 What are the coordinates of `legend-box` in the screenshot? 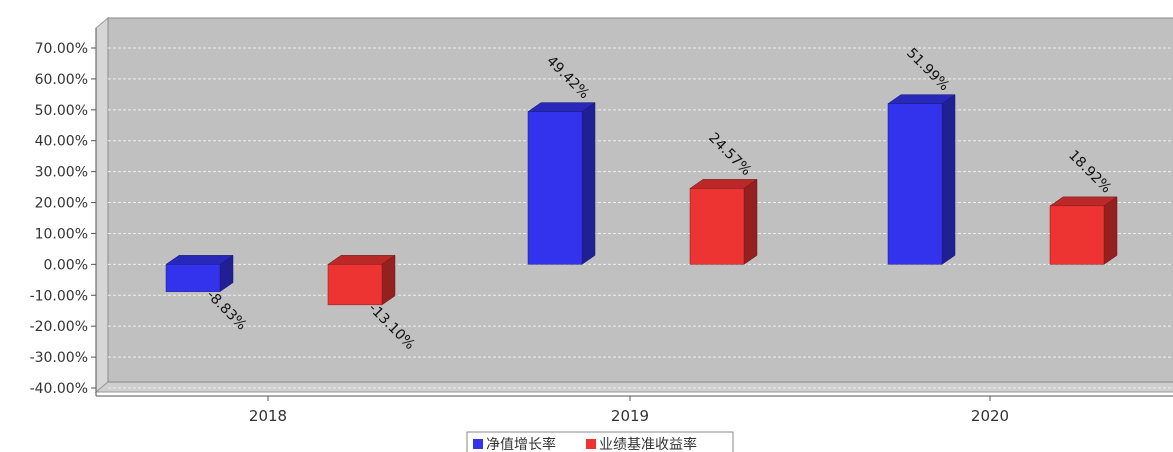 It's located at (600, 441).